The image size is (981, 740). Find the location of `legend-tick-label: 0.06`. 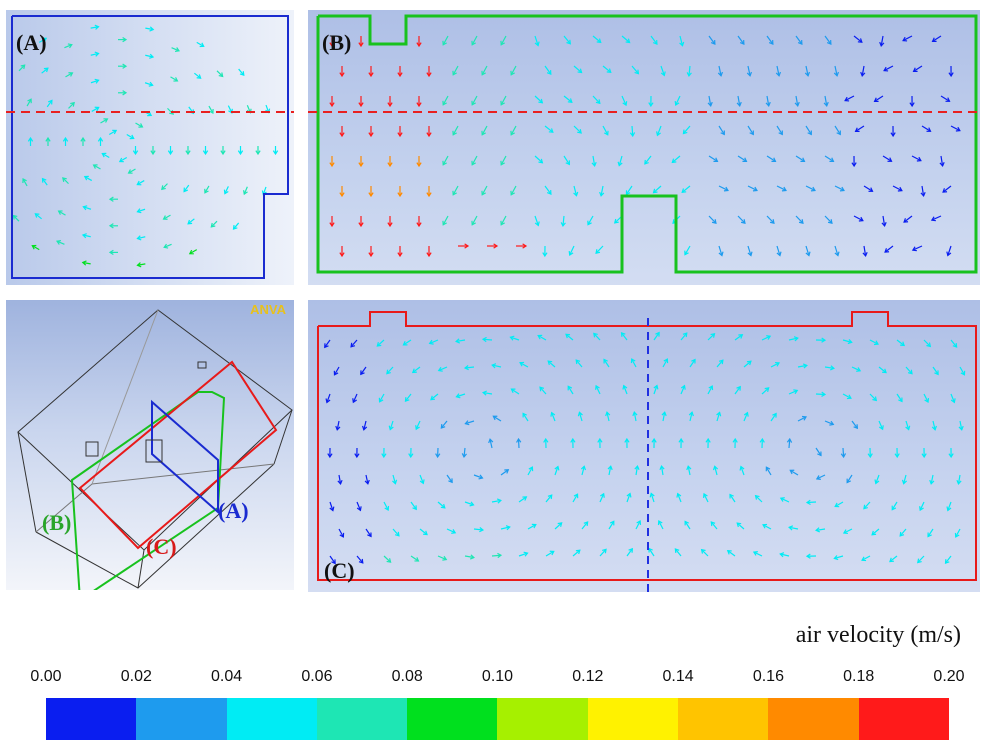

legend-tick-label: 0.06 is located at coordinates (317, 676).